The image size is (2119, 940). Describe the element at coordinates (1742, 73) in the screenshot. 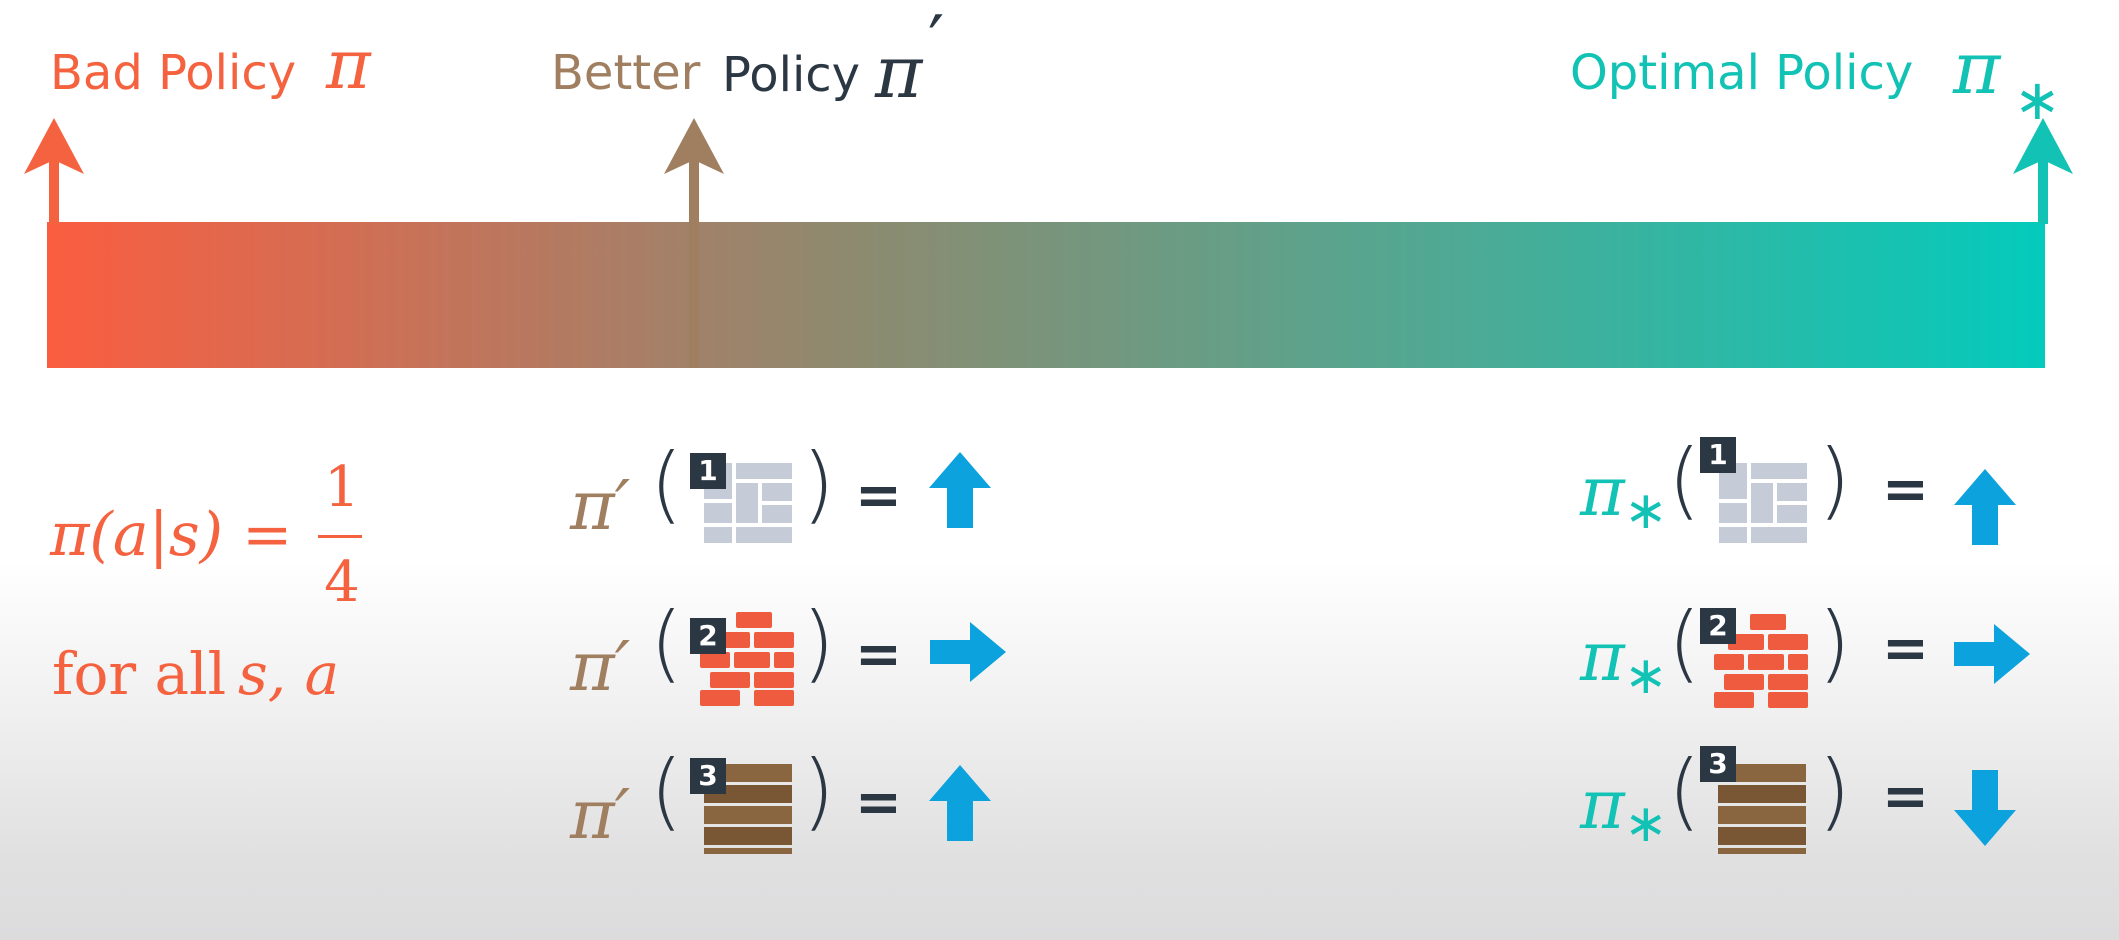

I see `optimal-policy-label: Optimal Policy` at that location.